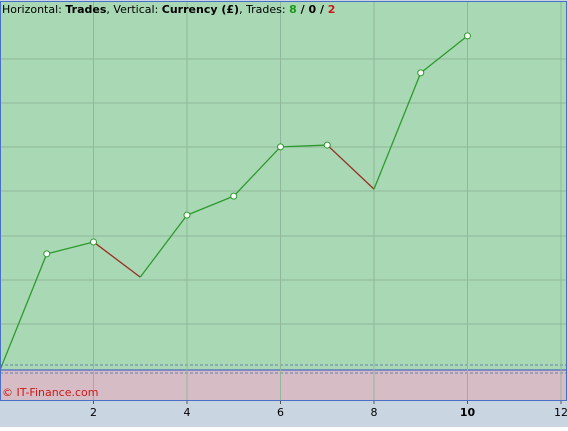 The image size is (568, 431). Describe the element at coordinates (312, 9) in the screenshot. I see `even: 0` at that location.